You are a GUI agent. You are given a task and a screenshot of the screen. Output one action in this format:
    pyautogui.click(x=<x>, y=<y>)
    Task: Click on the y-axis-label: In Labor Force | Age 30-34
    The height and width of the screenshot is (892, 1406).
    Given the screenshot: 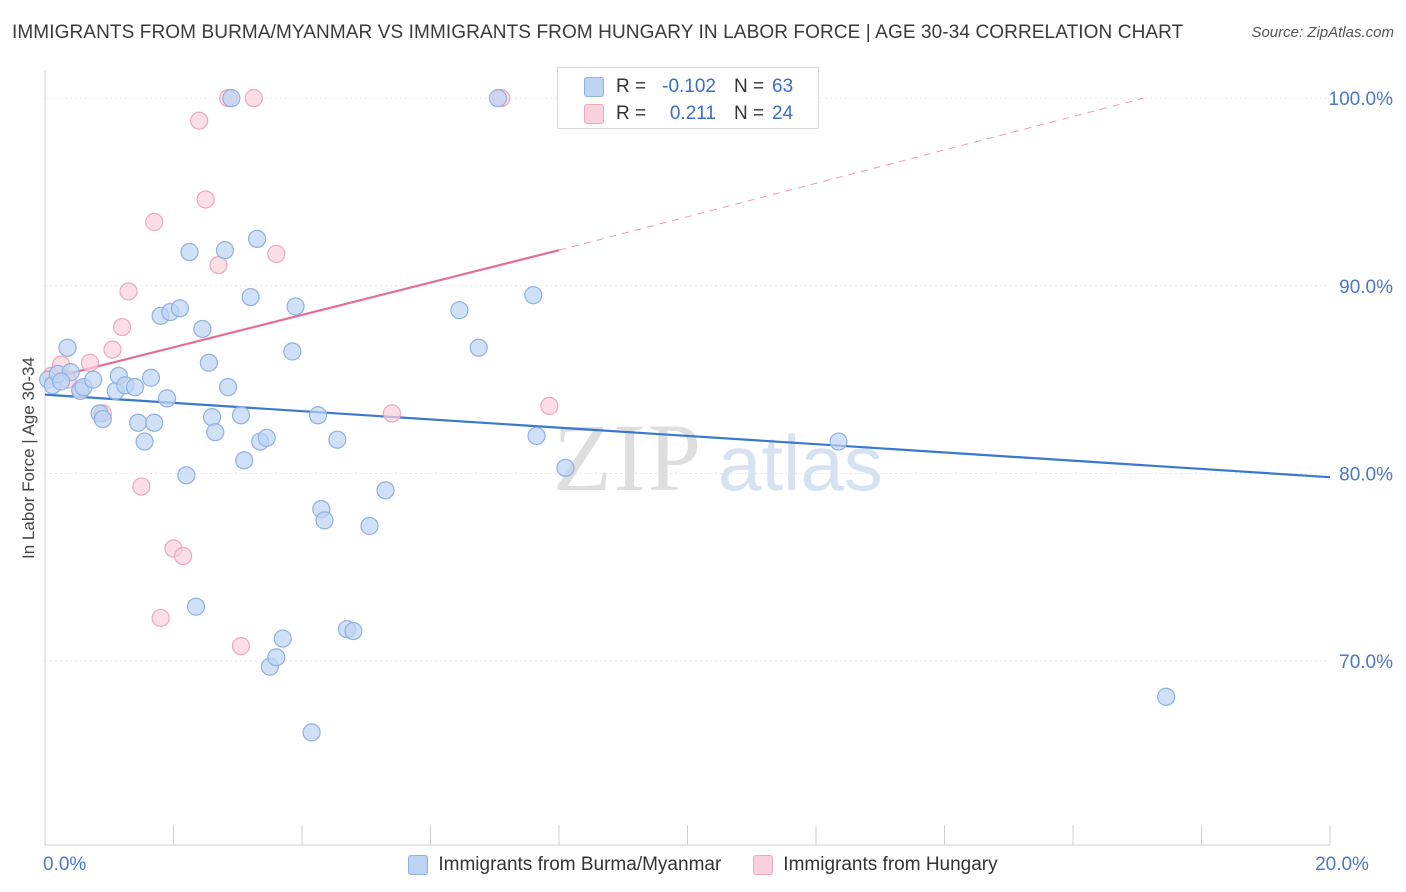 What is the action you would take?
    pyautogui.click(x=28, y=458)
    